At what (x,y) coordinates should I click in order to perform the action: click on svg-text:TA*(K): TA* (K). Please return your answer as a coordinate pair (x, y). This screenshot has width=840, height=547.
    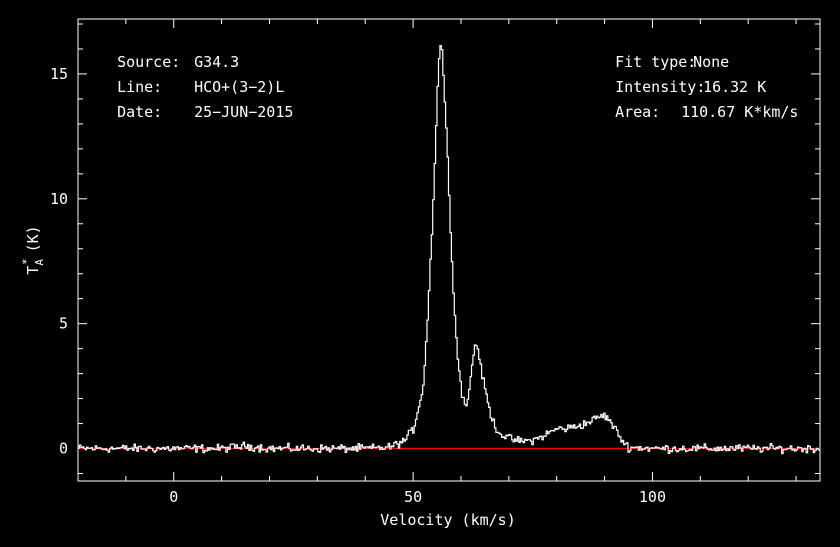
    Looking at the image, I should click on (33, 249).